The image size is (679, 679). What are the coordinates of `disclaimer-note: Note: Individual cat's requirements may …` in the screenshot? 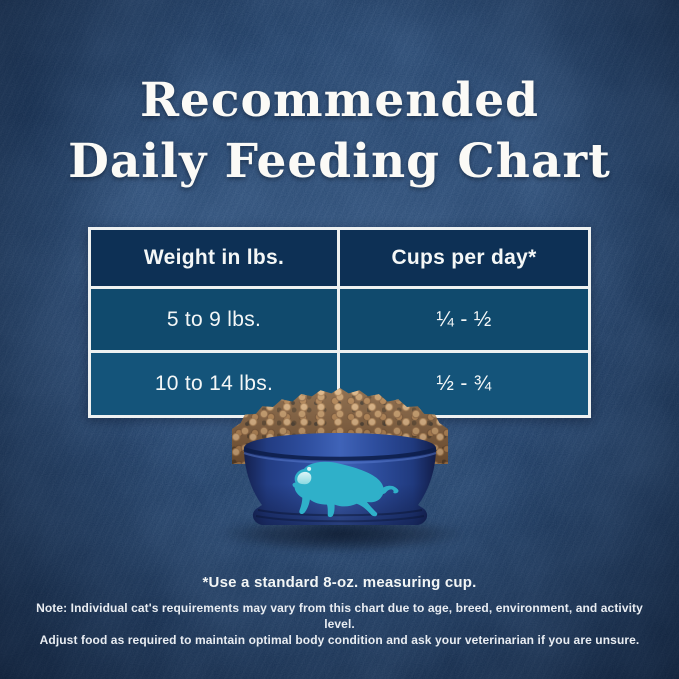 It's located at (339, 624).